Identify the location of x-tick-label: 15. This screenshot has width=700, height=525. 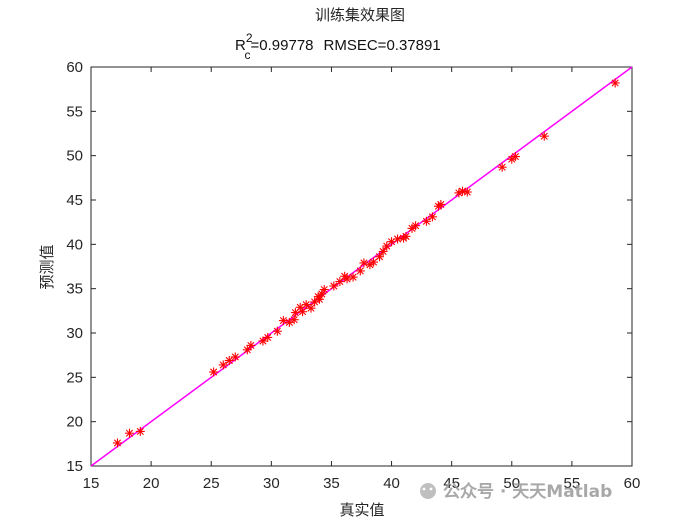
(91, 483).